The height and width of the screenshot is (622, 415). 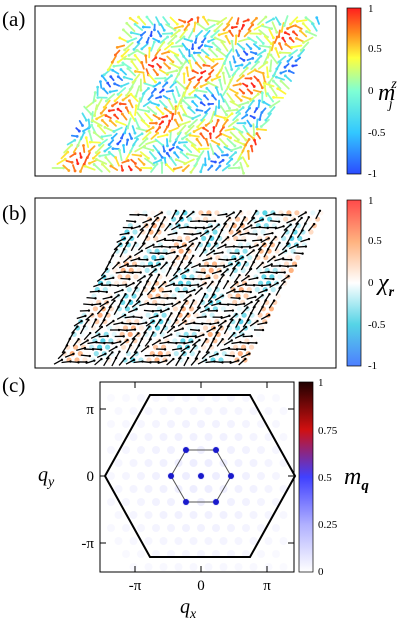 What do you see at coordinates (201, 586) in the screenshot?
I see `x-tick-zero: 0` at bounding box center [201, 586].